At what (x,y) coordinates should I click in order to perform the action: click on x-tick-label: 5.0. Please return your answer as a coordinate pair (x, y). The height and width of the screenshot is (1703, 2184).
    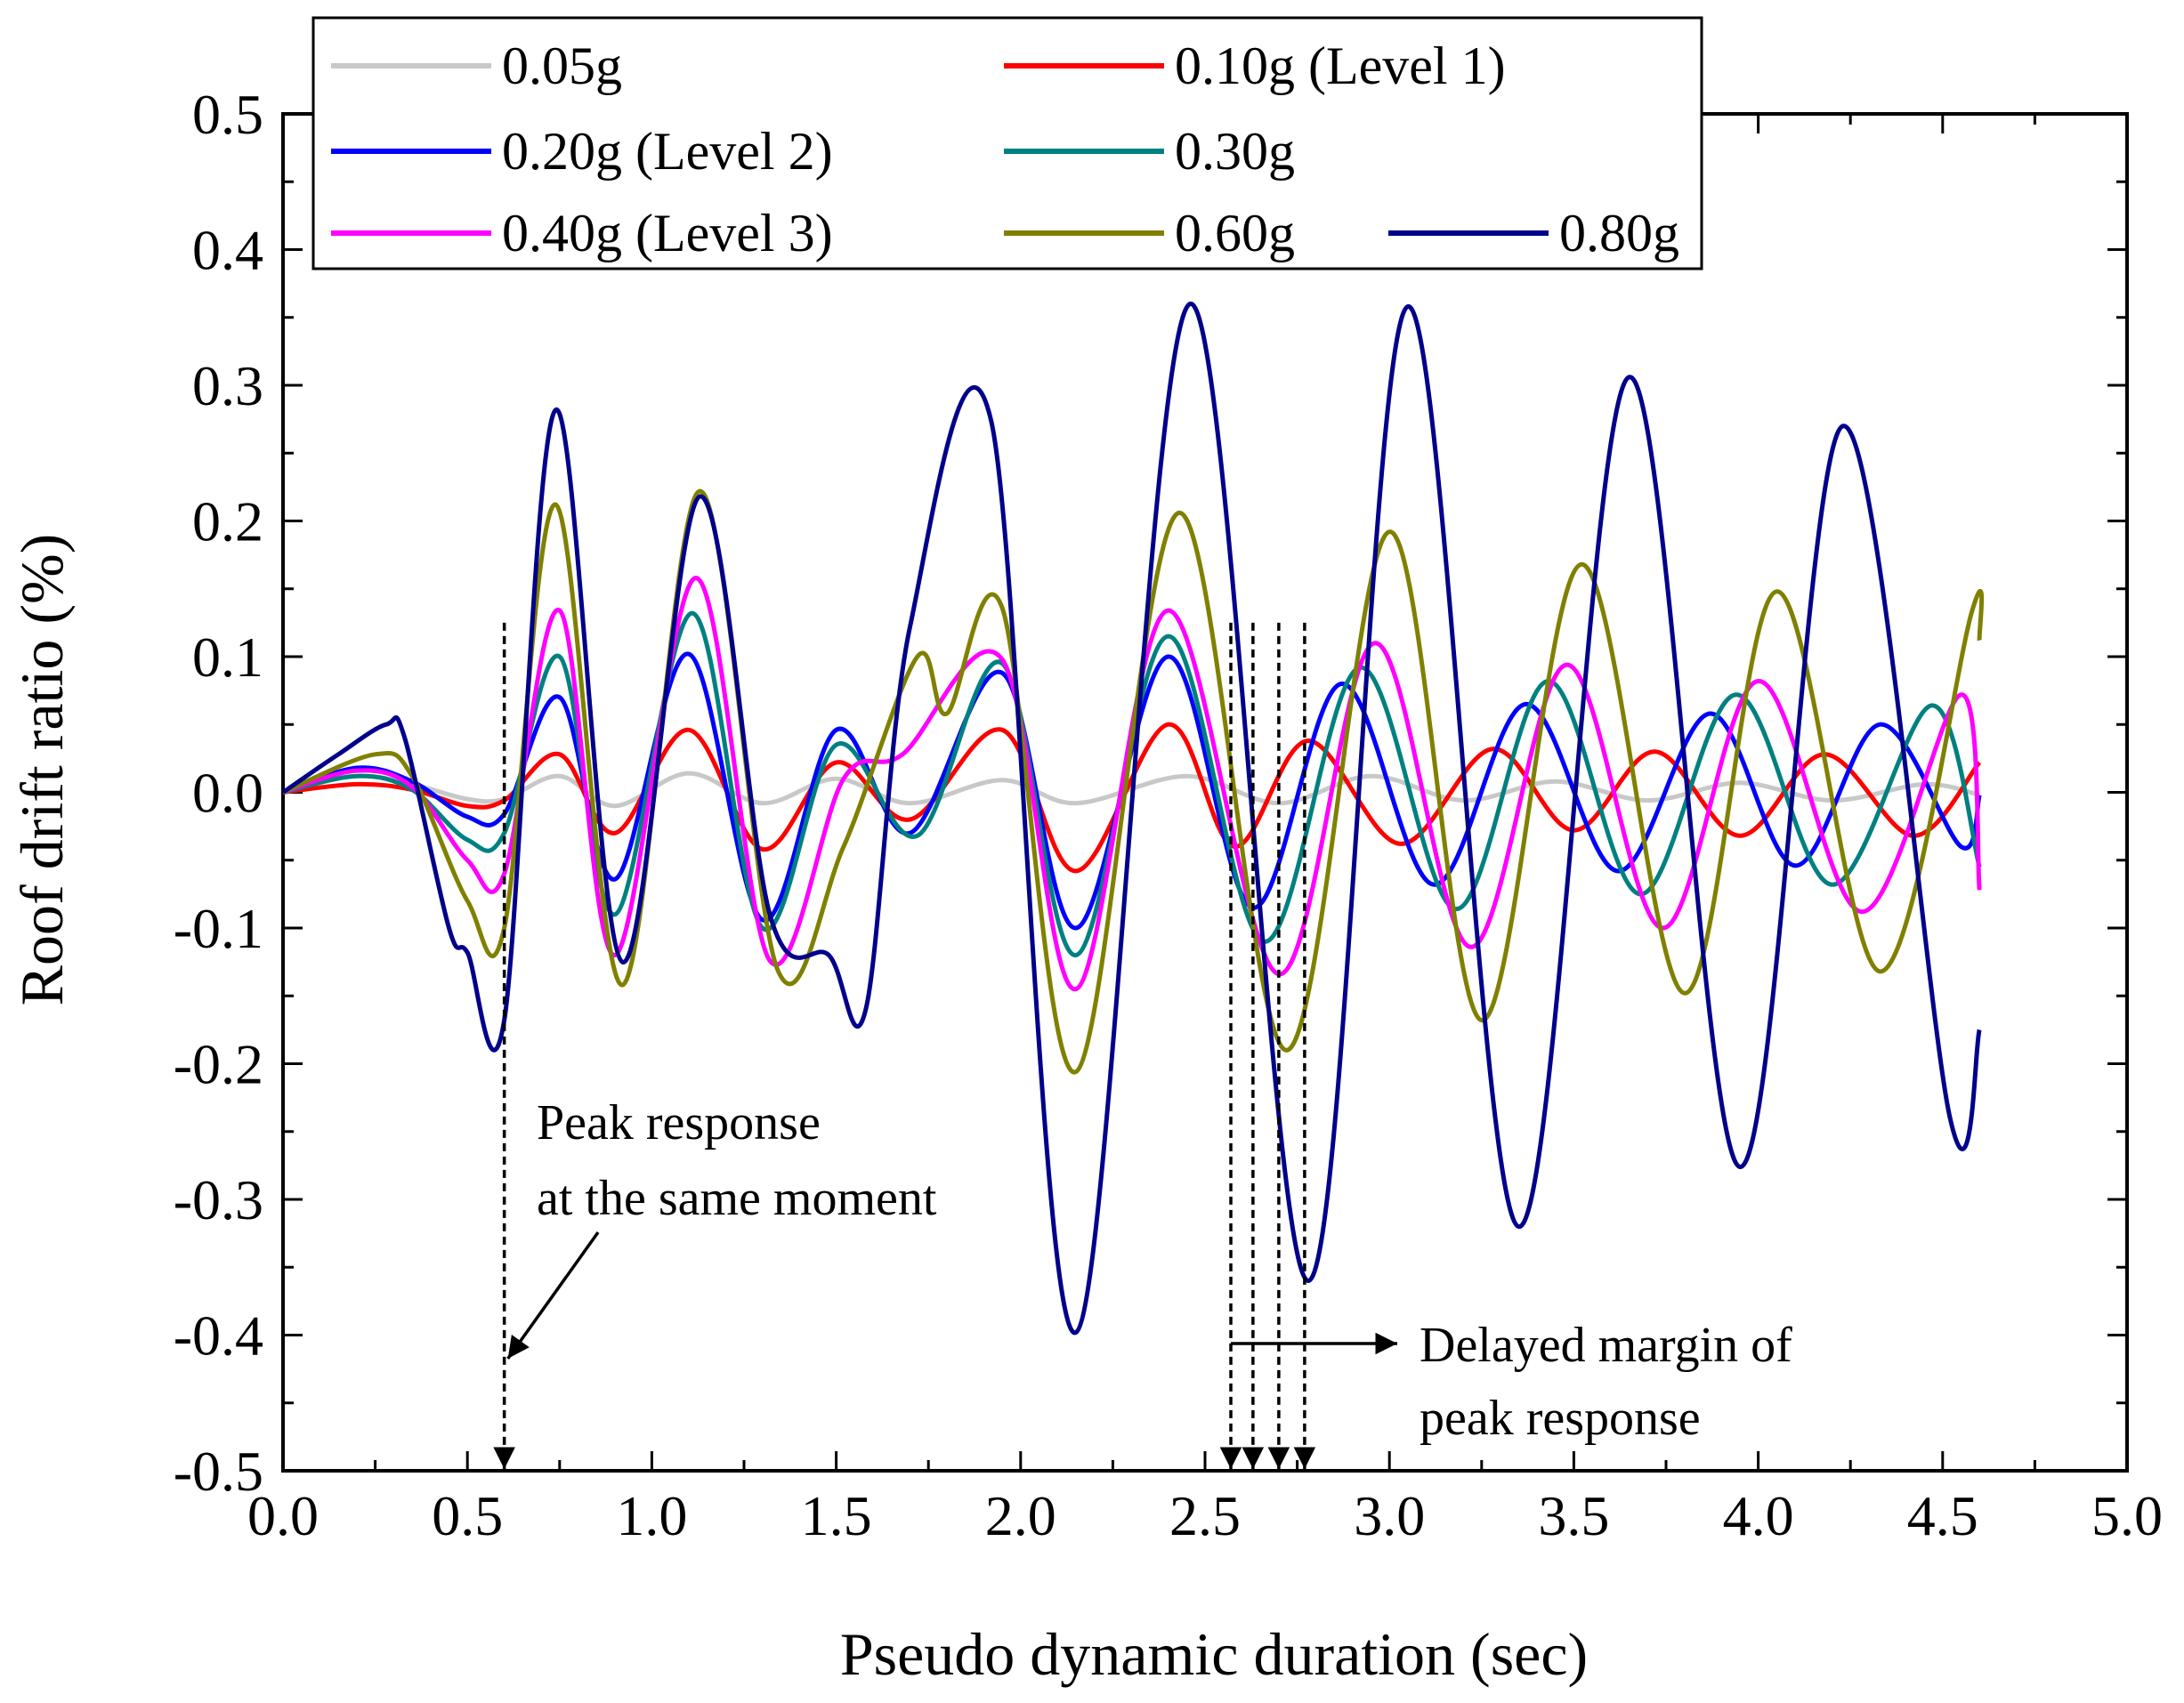
    Looking at the image, I should click on (2127, 1515).